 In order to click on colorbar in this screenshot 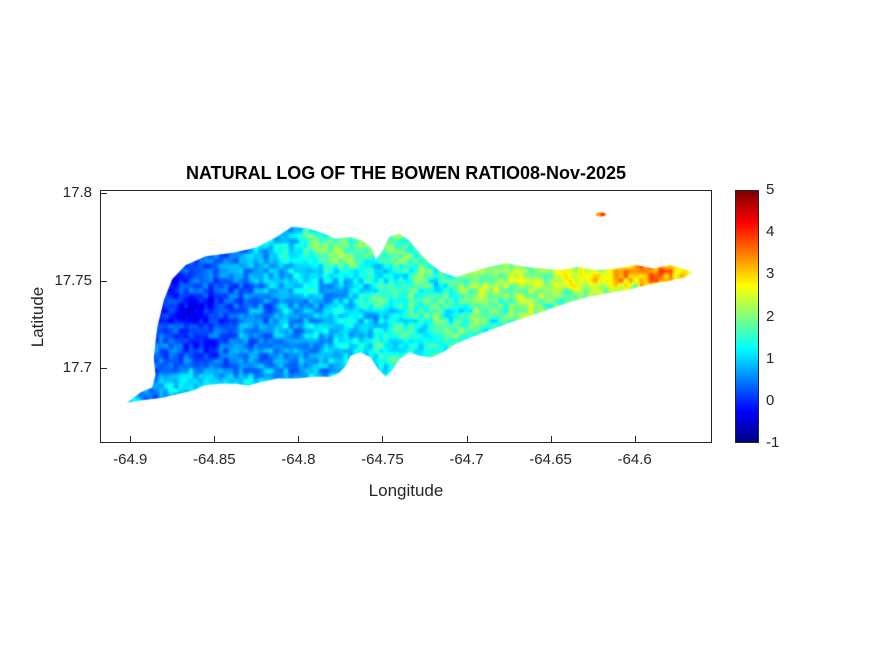, I will do `click(747, 316)`.